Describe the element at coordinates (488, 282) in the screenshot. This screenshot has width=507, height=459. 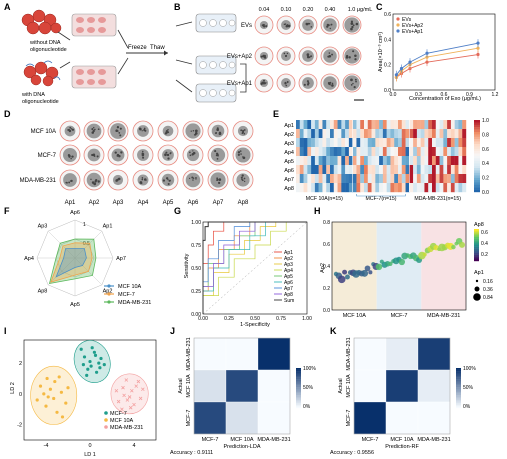
I see `h-size-label: 0.16` at that location.